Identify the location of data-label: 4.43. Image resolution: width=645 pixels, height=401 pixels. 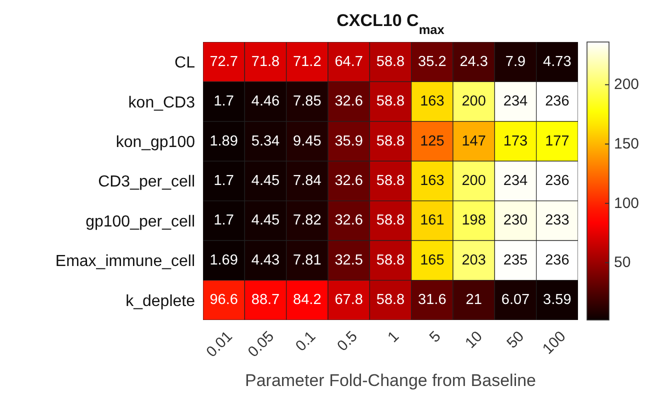
(265, 260).